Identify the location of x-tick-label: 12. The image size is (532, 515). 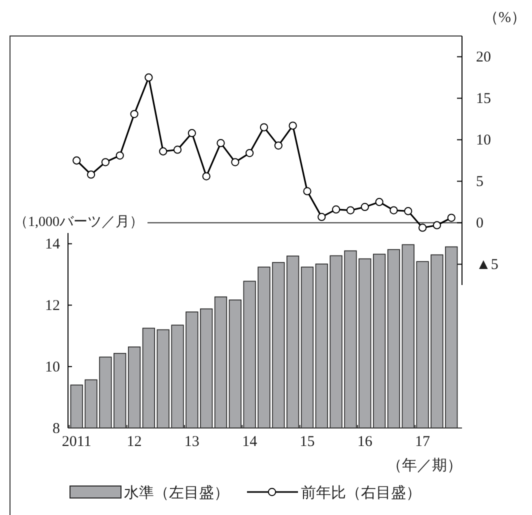
(134, 442).